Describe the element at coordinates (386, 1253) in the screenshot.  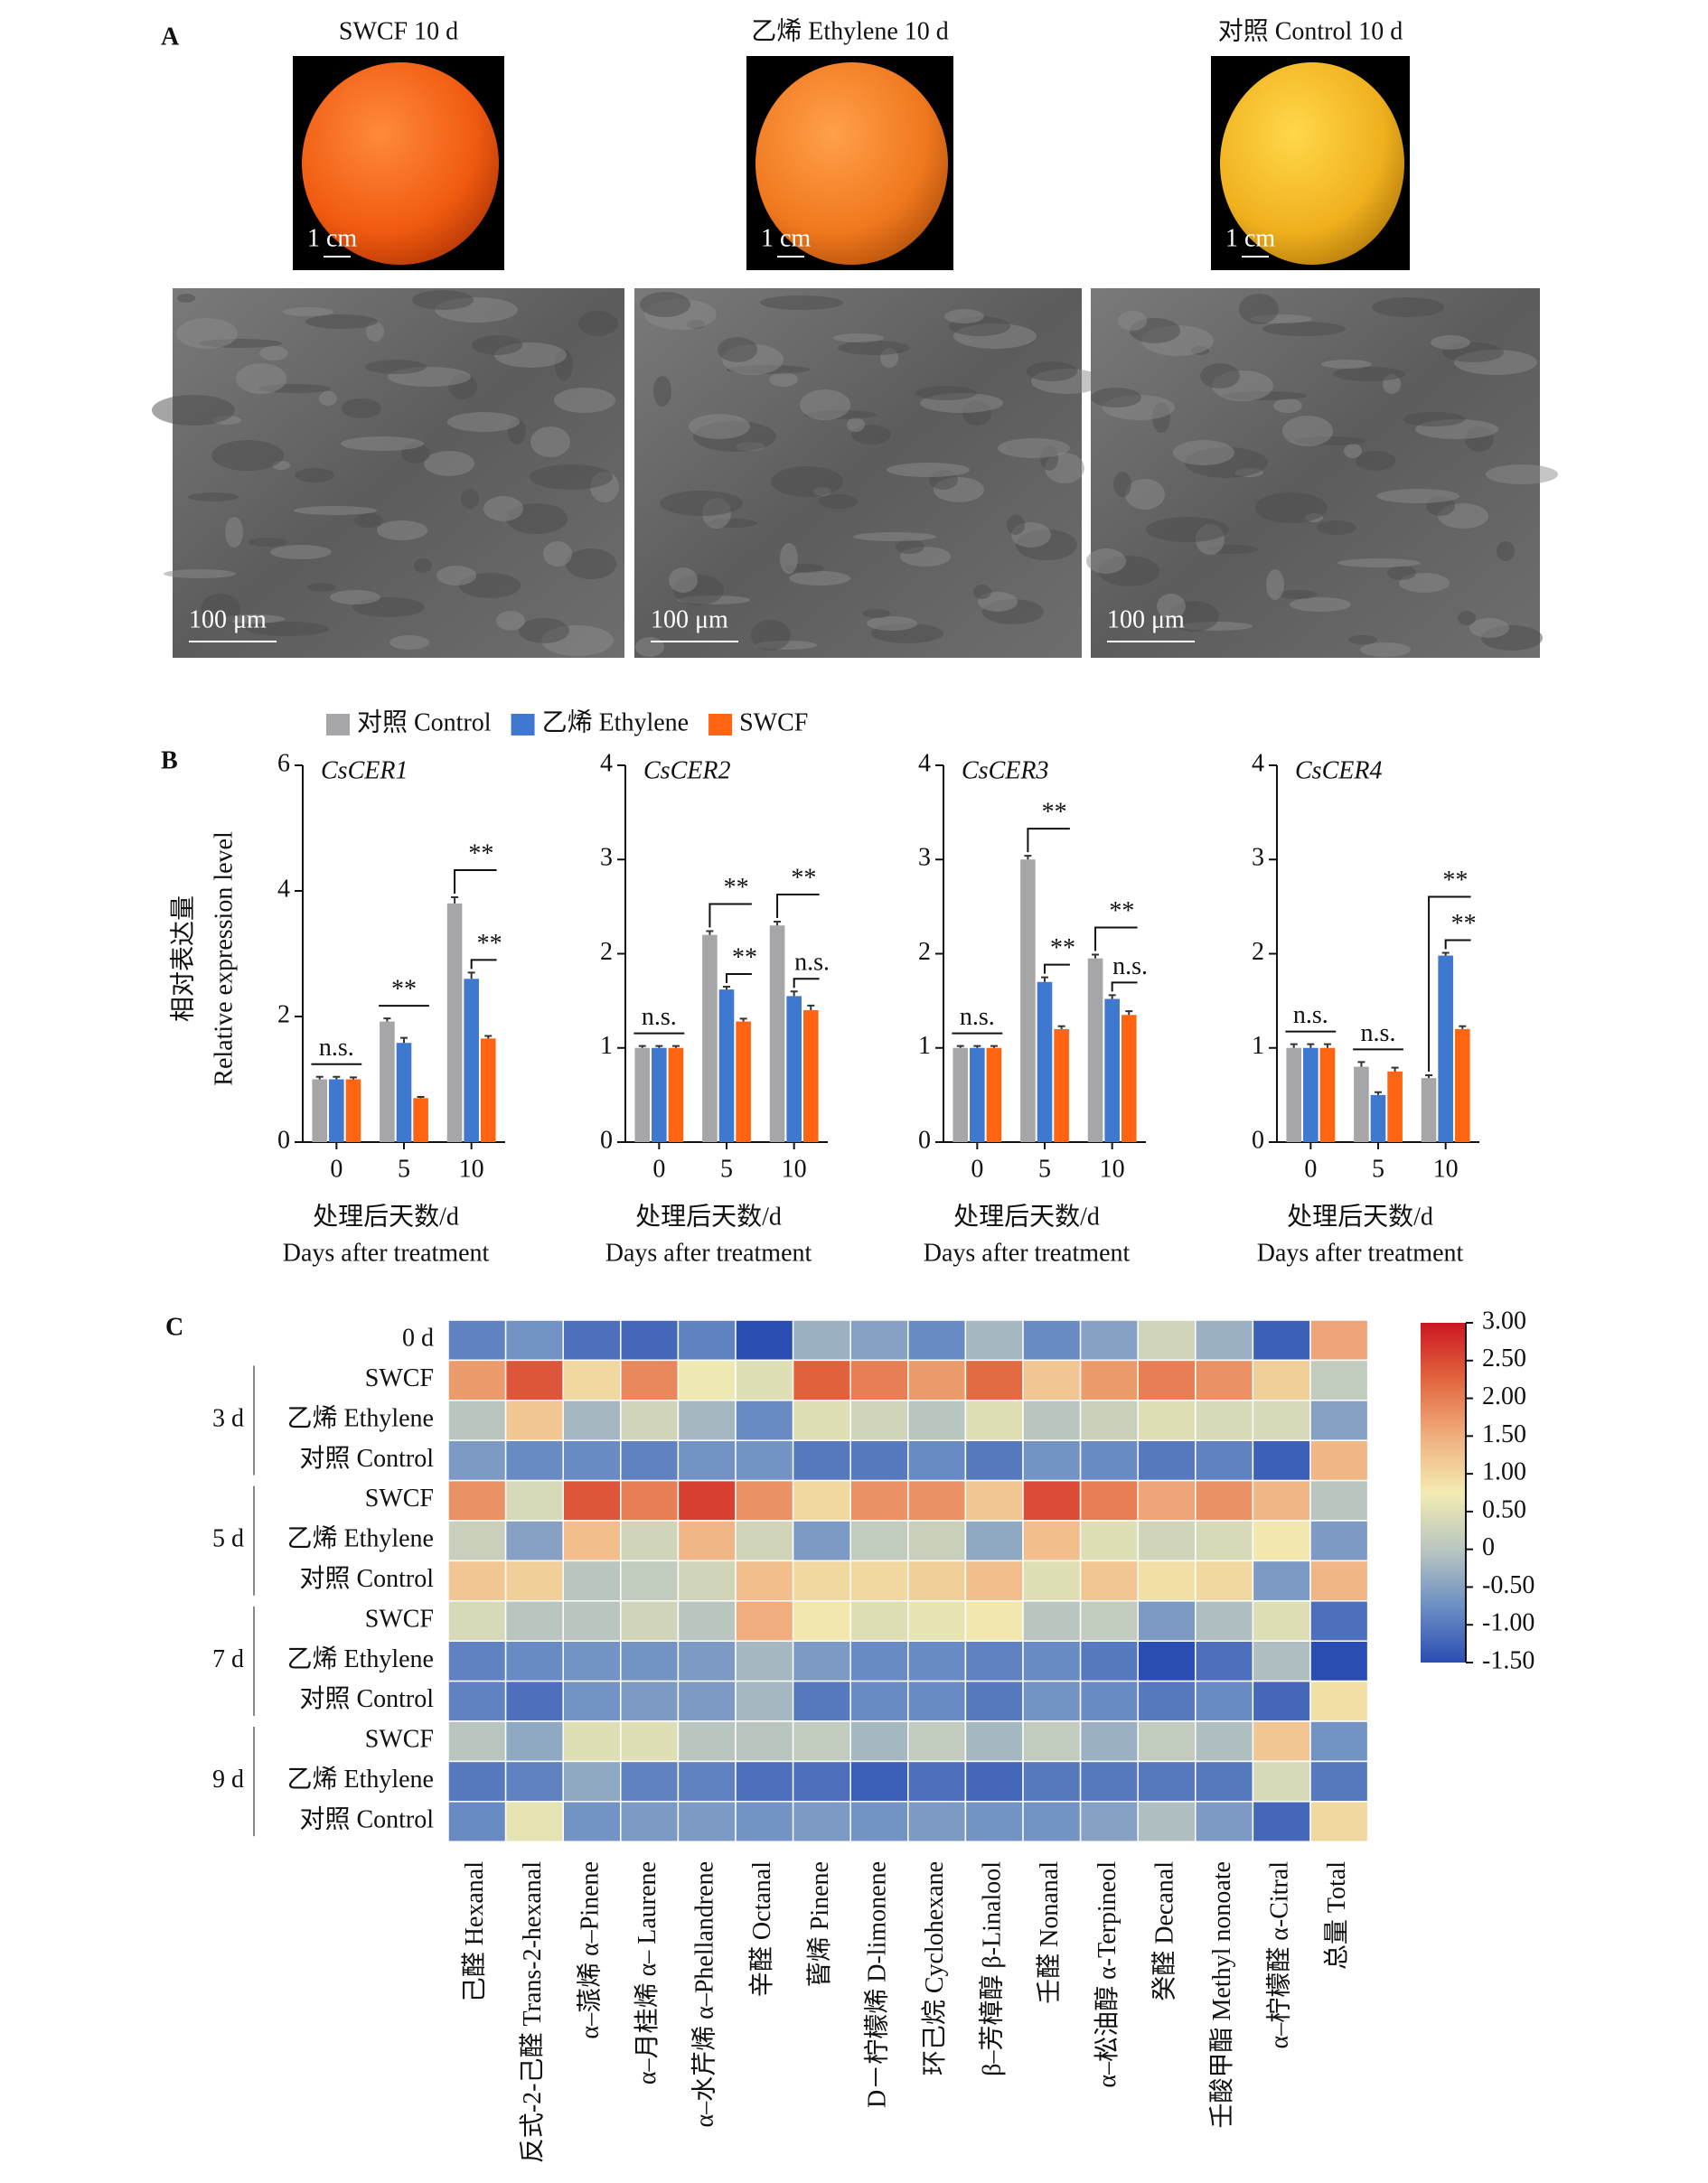
I see `x-axis-label: Days after treatment` at that location.